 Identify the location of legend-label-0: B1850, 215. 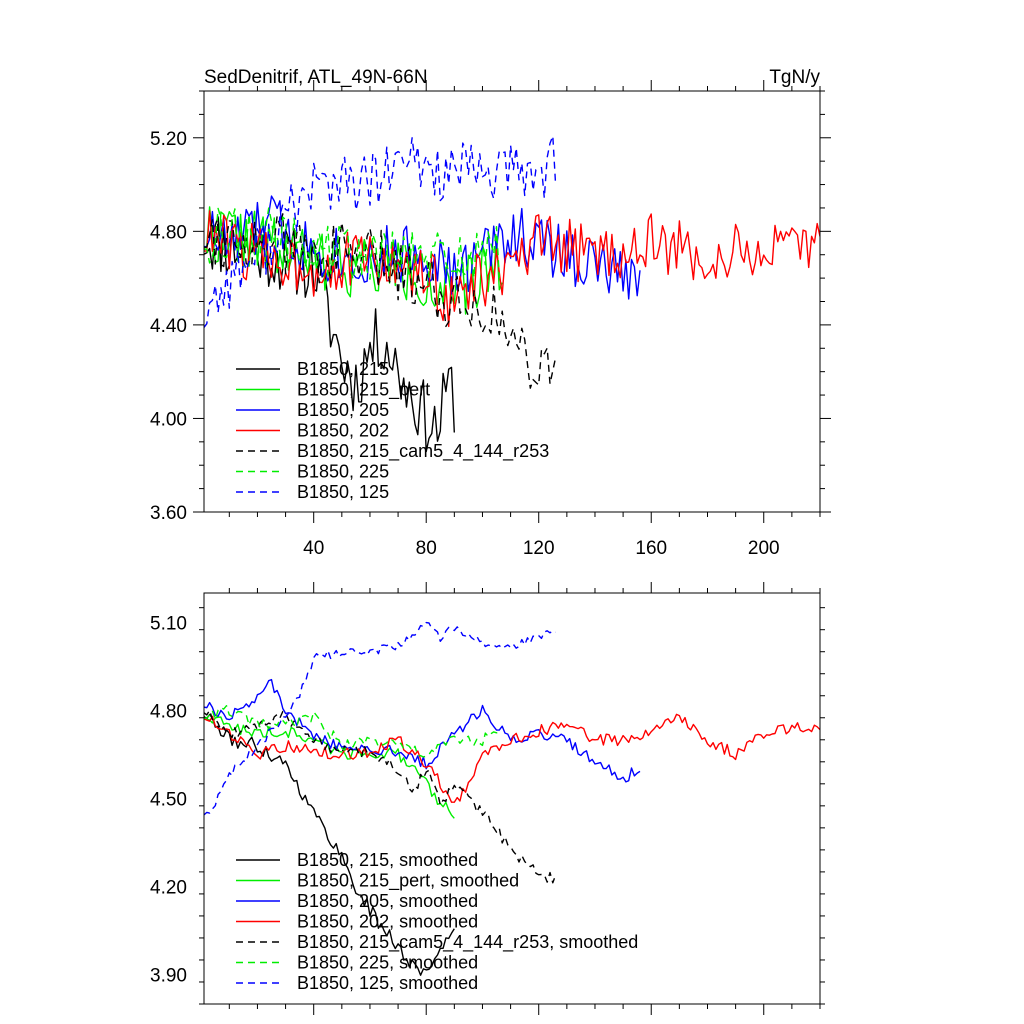
(343, 369).